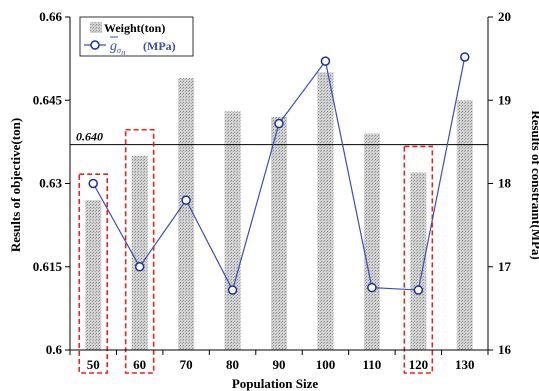  What do you see at coordinates (48, 266) in the screenshot?
I see `left-tick-label: 0.615` at bounding box center [48, 266].